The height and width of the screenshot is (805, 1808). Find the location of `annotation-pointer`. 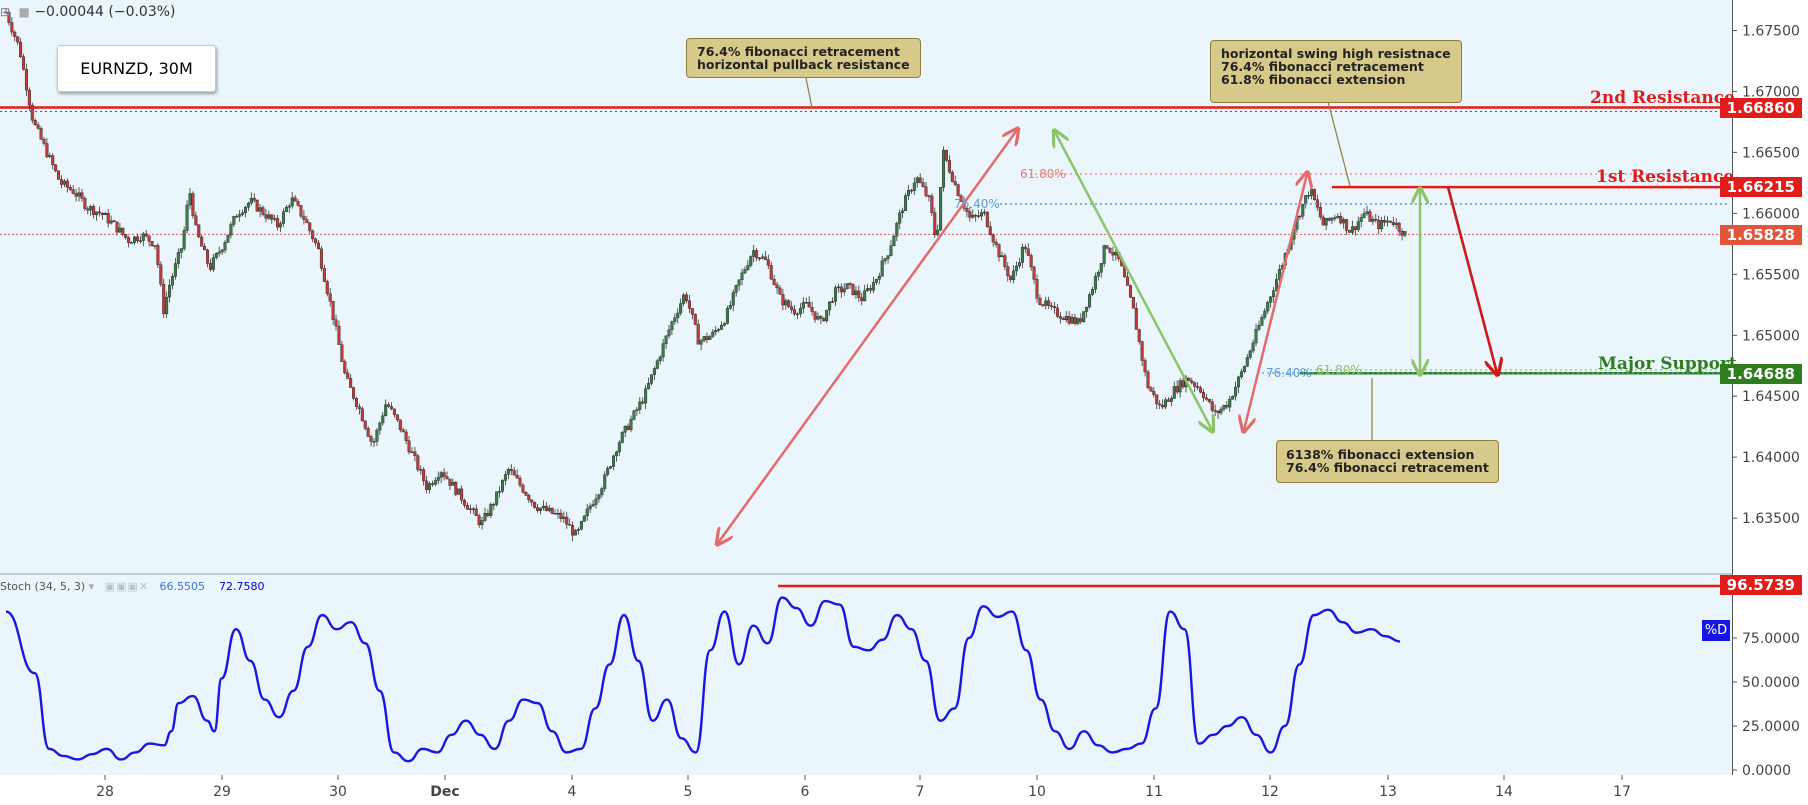

annotation-pointer is located at coordinates (1337, 138).